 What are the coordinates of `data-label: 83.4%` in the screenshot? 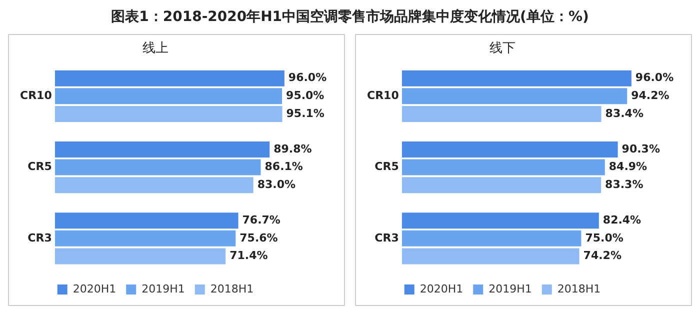 It's located at (624, 113).